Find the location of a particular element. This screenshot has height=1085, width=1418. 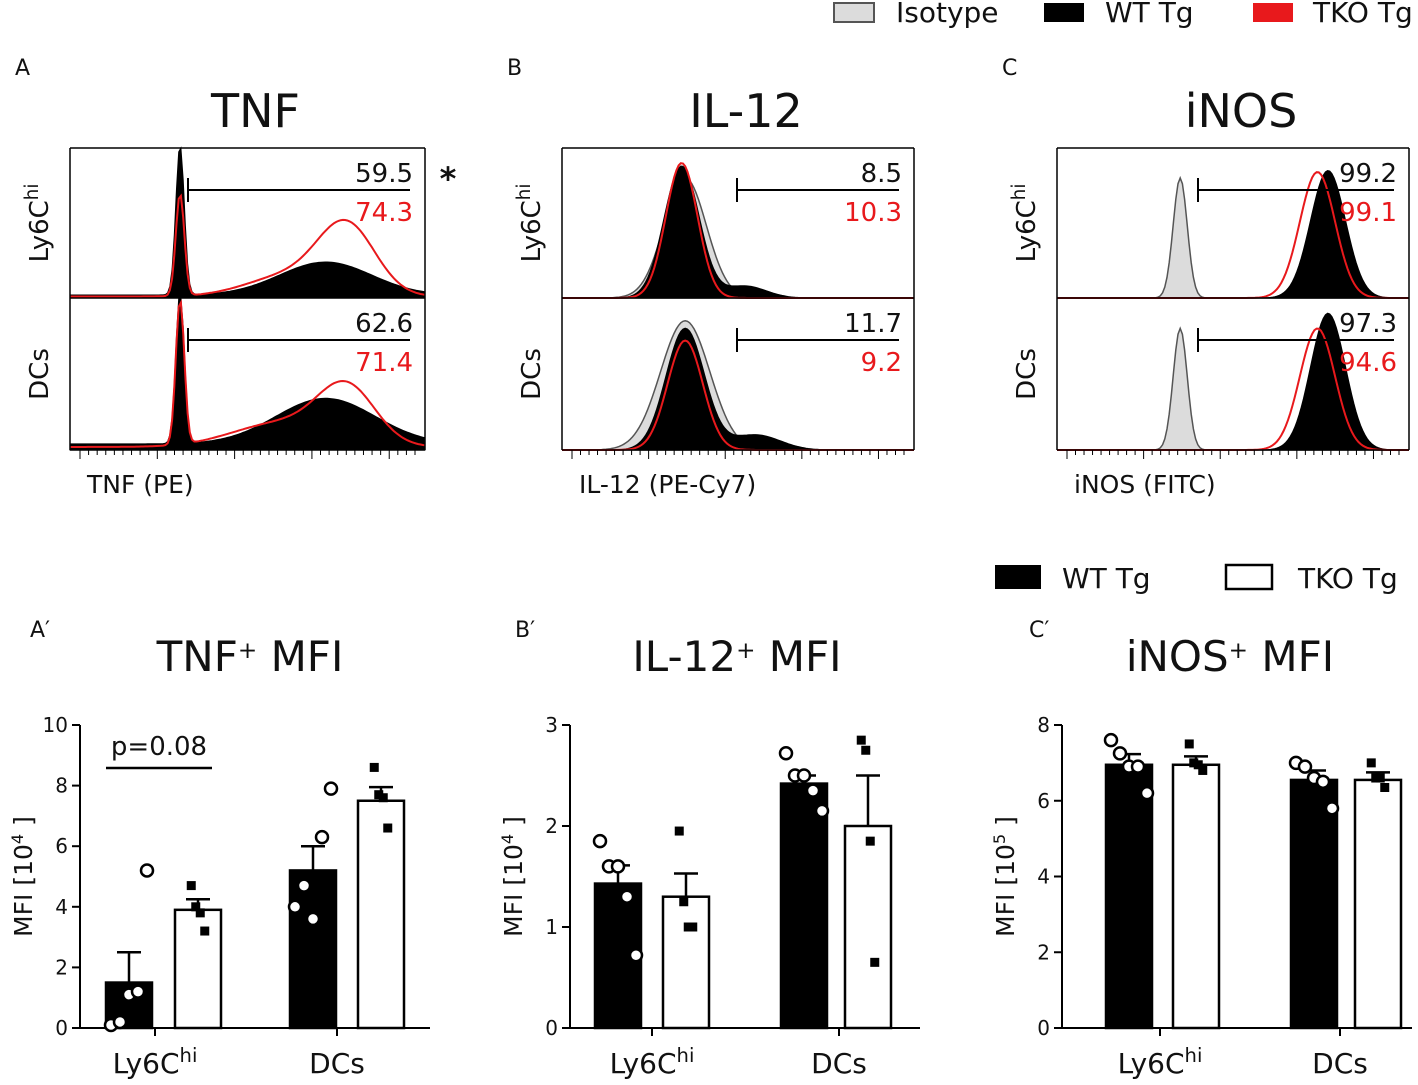

panel-letter: A is located at coordinates (22, 68).